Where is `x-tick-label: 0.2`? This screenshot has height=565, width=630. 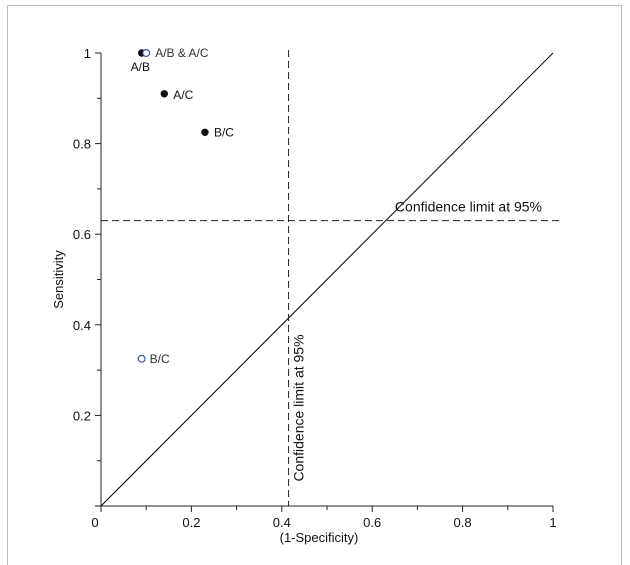 x-tick-label: 0.2 is located at coordinates (191, 522).